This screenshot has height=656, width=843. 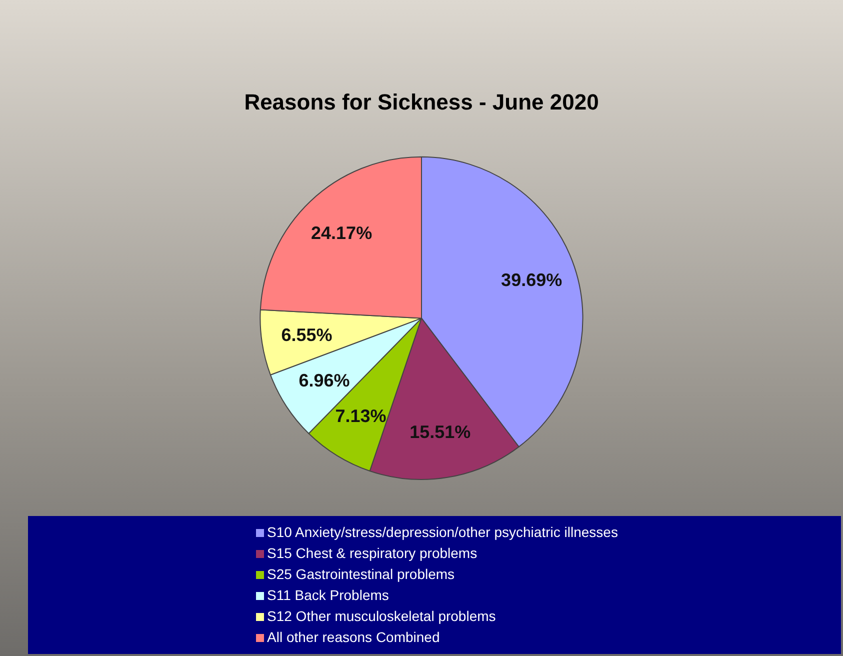 I want to click on chart-title: Reasons for Sickness - June 2020, so click(x=421, y=101).